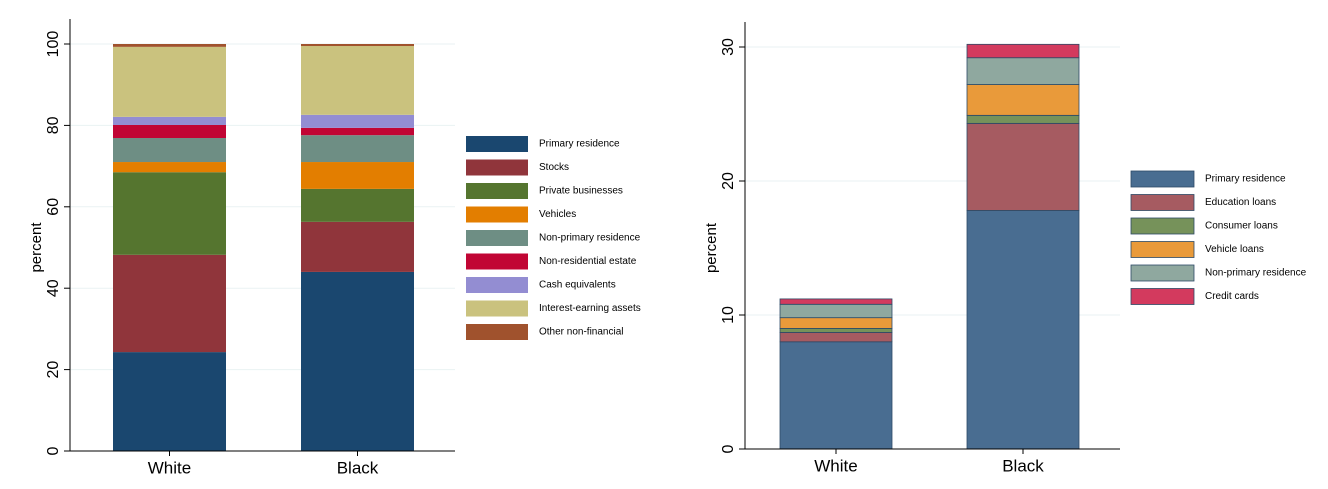 This screenshot has width=1328, height=489. I want to click on legend-label: Non-residential estate, so click(588, 261).